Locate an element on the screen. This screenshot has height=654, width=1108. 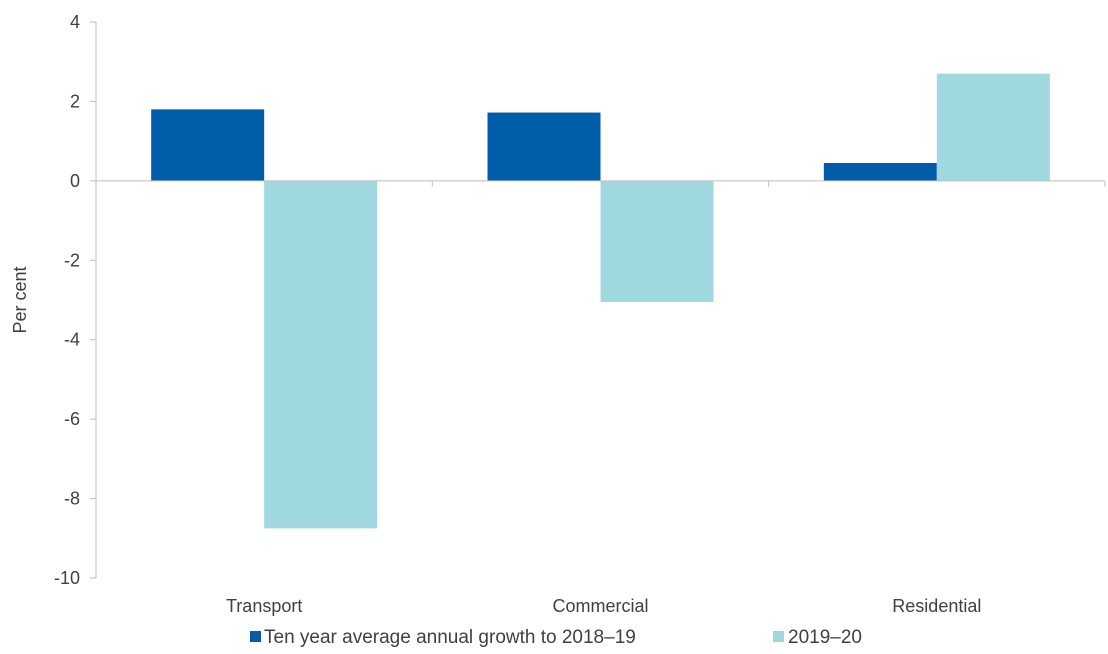
y-tick-label: -10 is located at coordinates (67, 578).